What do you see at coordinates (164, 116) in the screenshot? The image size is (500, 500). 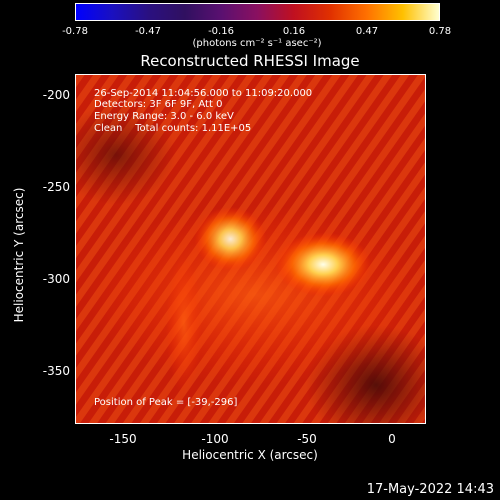 I see `energy-range: Energy Range: 3.0 - 6.0 keV` at bounding box center [164, 116].